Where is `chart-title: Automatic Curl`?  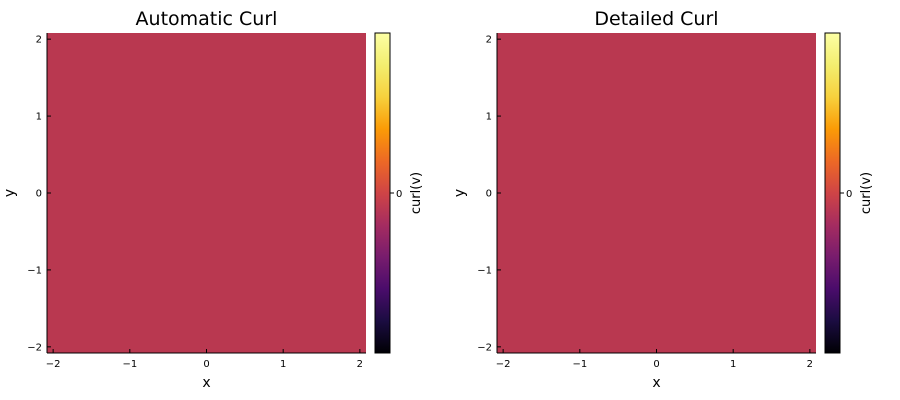
chart-title: Automatic Curl is located at coordinates (207, 19).